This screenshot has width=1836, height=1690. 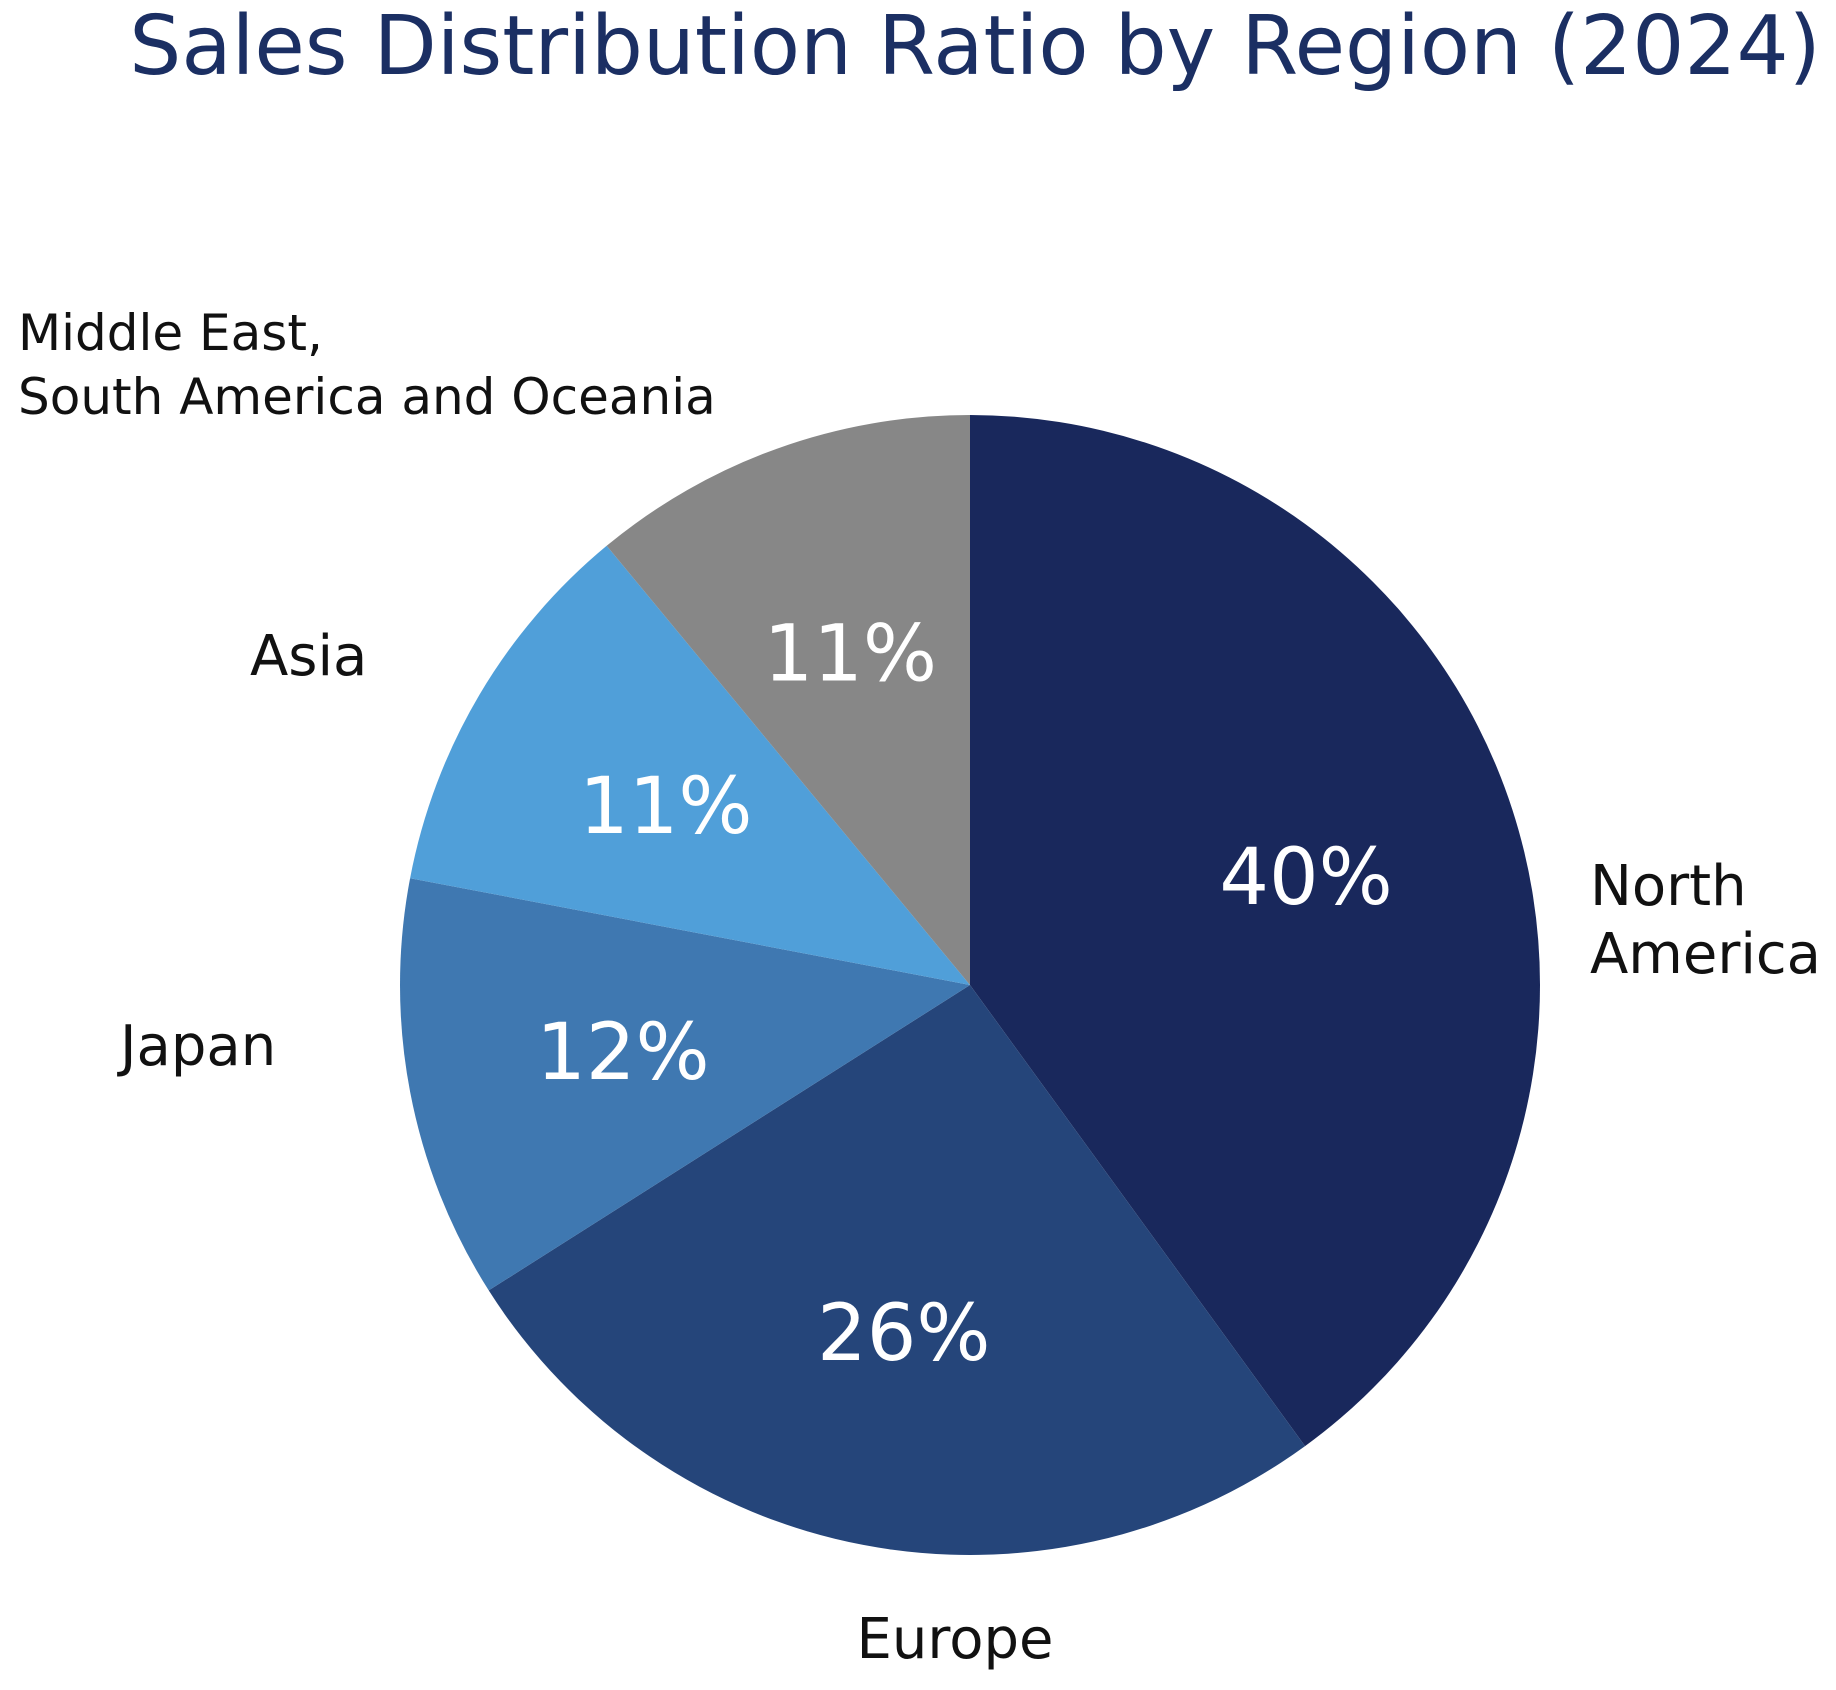 I want to click on value-label-japan: 12%, so click(x=622, y=1053).